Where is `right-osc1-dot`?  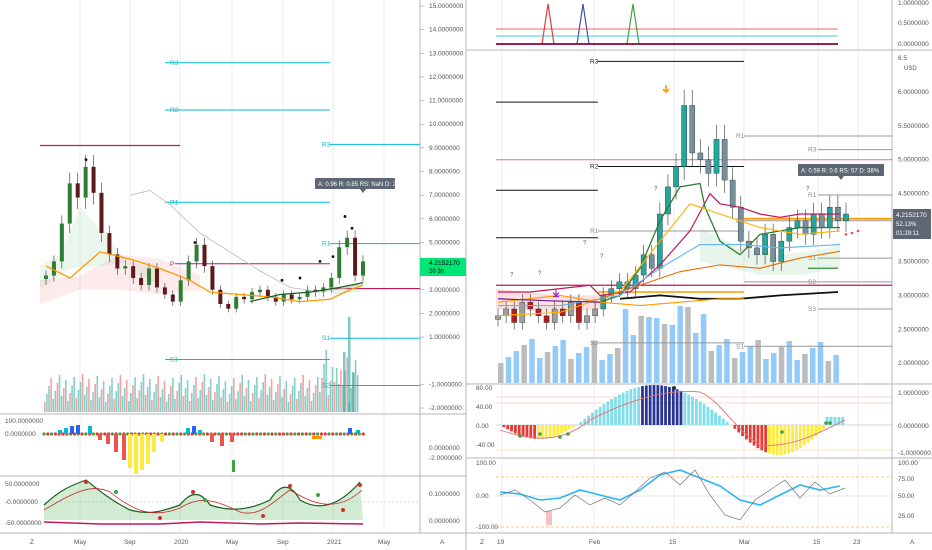
right-osc1-dot is located at coordinates (520, 436).